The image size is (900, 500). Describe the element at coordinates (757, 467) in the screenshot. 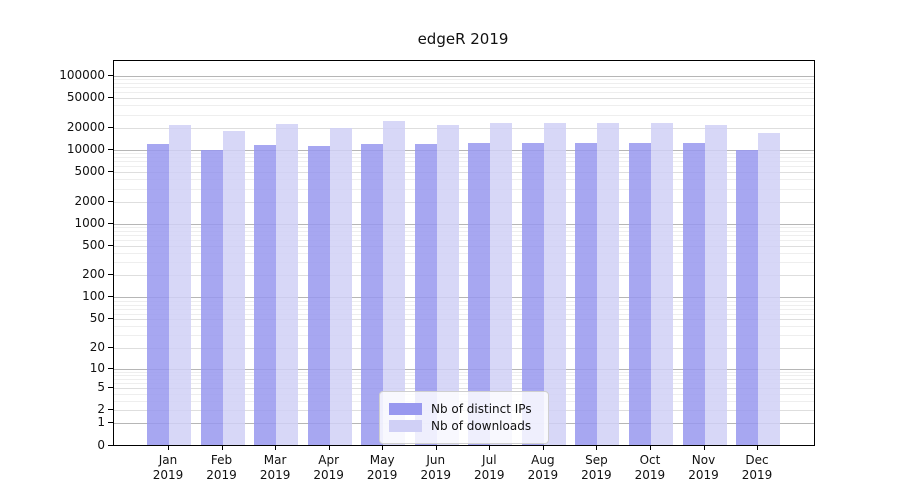

I see `x-axis-tick-label: Dec 2019` at that location.